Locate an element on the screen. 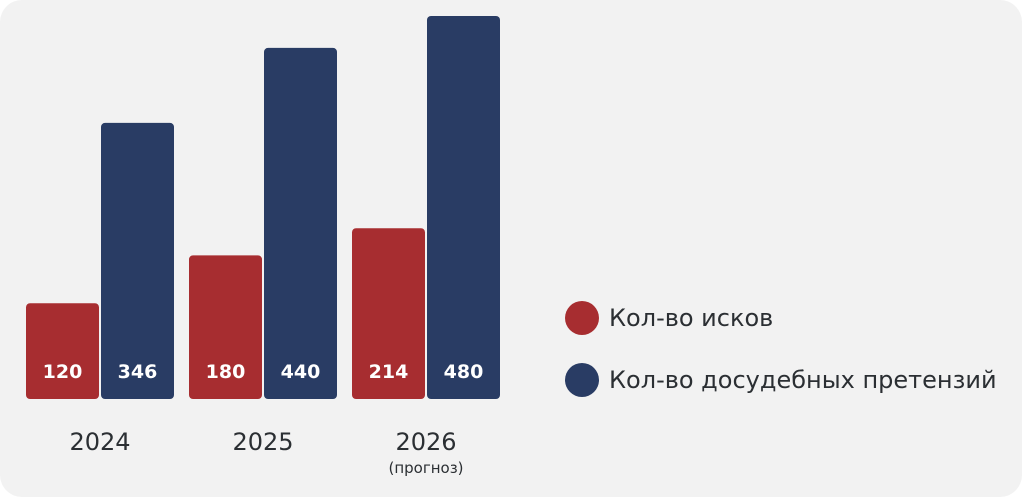 The width and height of the screenshot is (1024, 499). legend-item-pretrial: Кол-во досудебных претензий is located at coordinates (781, 380).